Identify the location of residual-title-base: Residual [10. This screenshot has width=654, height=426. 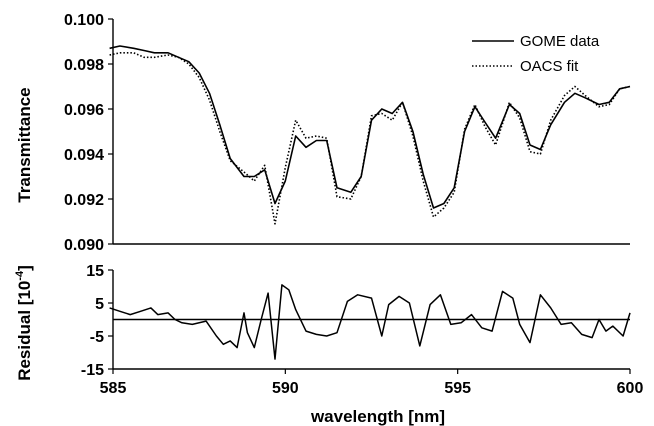
(24, 331).